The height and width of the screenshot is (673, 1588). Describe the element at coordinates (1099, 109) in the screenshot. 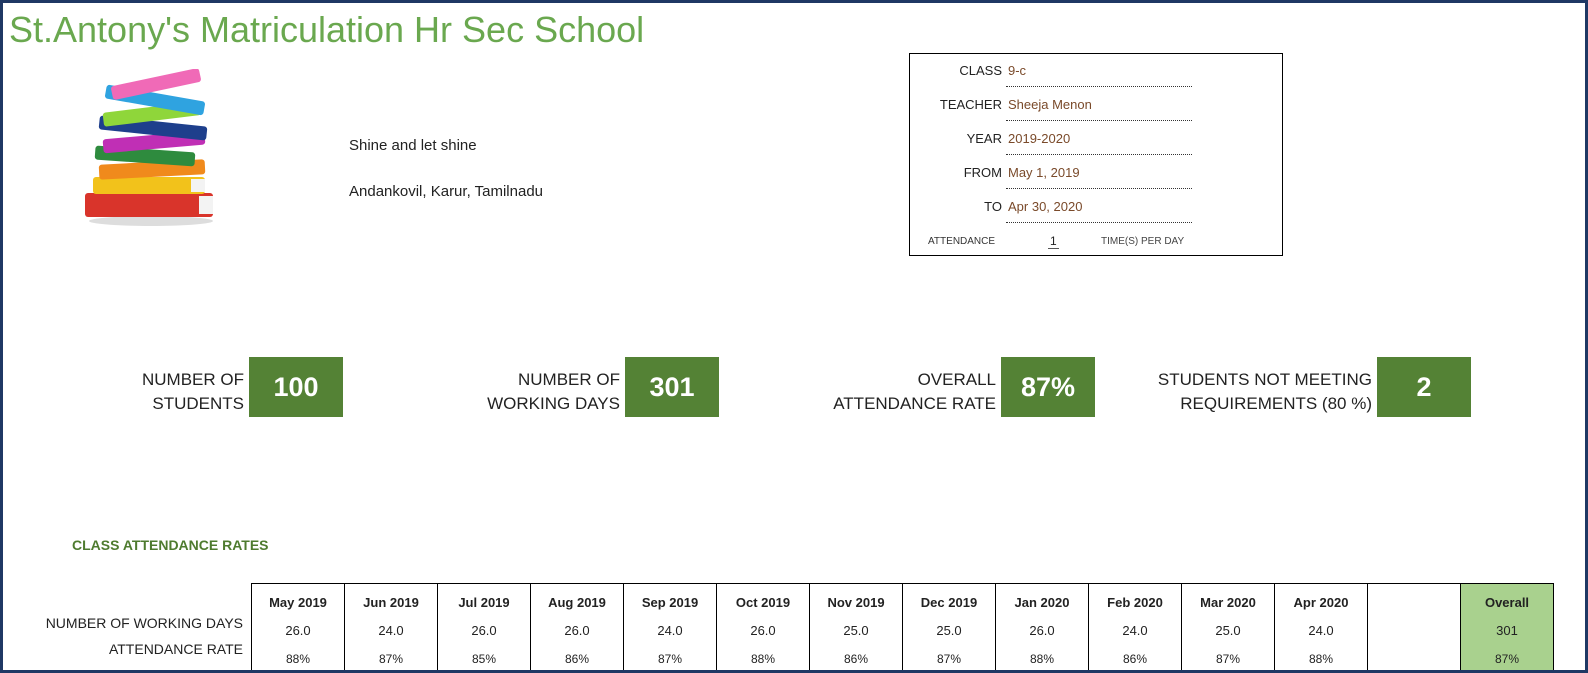

I see `teacher-value: Sheeja Menon` at that location.